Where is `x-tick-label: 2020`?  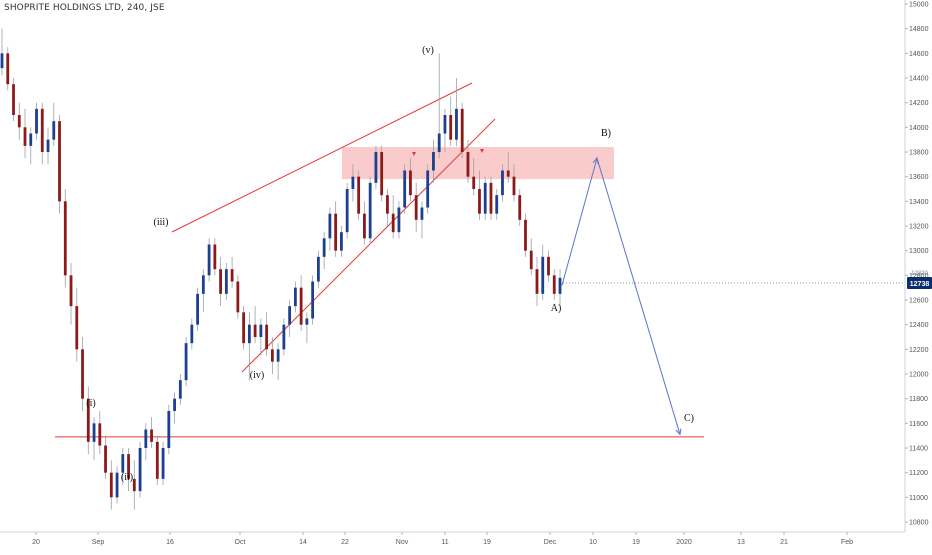 x-tick-label: 2020 is located at coordinates (684, 542).